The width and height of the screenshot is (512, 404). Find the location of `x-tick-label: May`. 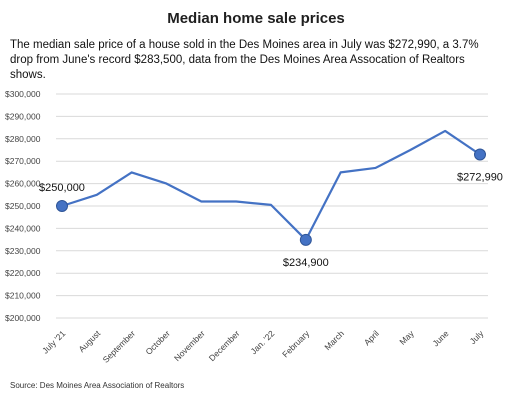

x-tick-label: May is located at coordinates (406, 337).